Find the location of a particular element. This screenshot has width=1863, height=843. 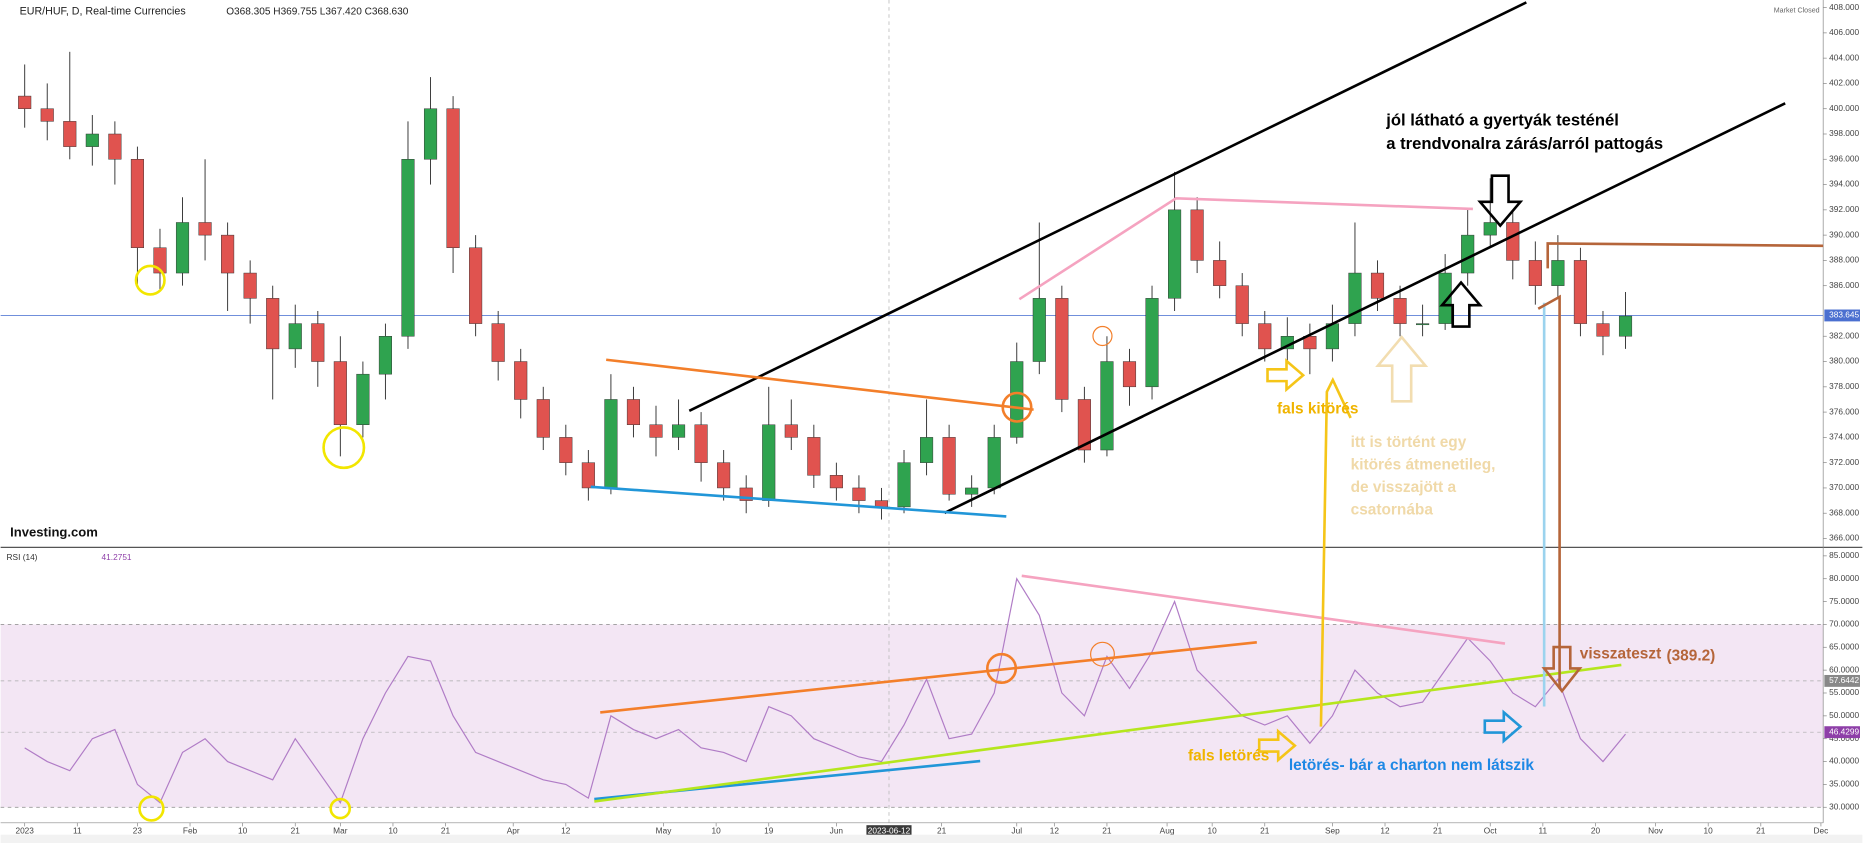

y-tick-label: 75.0000 is located at coordinates (1844, 601).